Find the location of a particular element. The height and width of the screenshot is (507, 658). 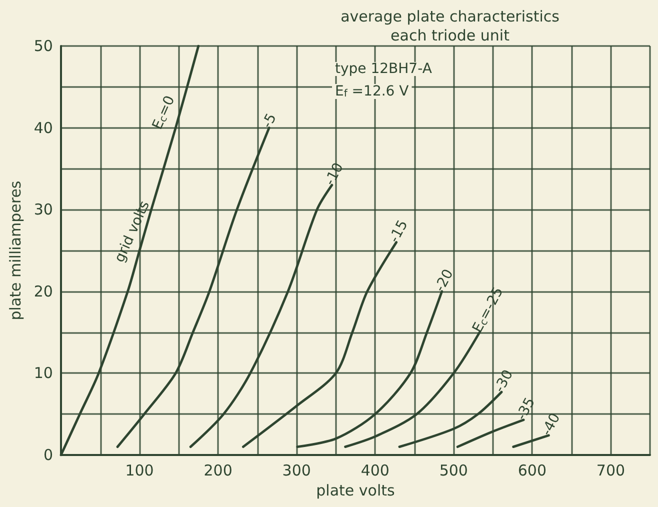

x-tick-label: 100 is located at coordinates (139, 471).